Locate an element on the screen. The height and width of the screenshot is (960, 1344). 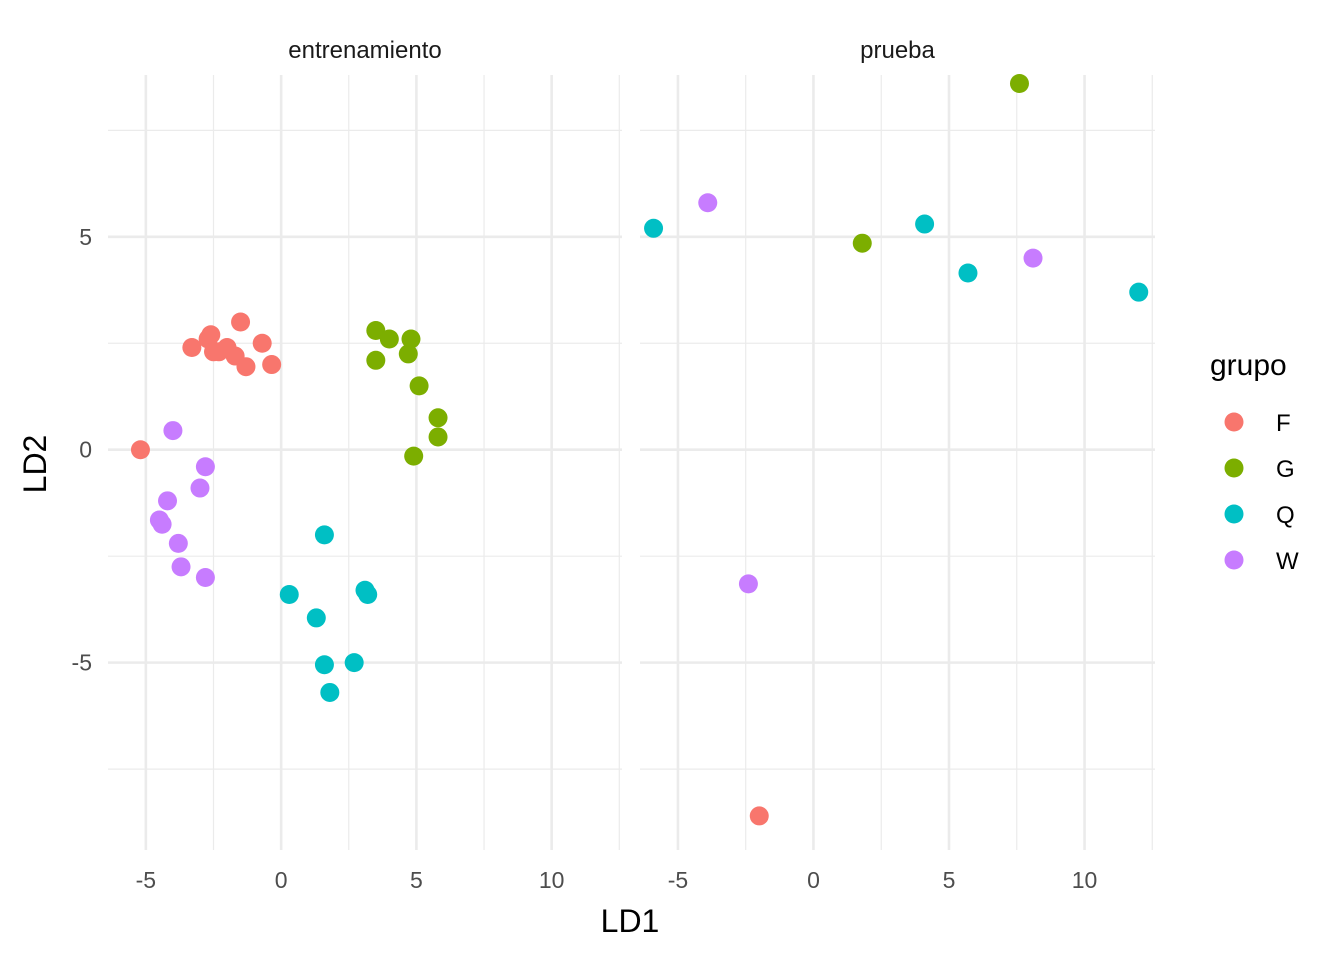
legend-key-W is located at coordinates (1234, 560).